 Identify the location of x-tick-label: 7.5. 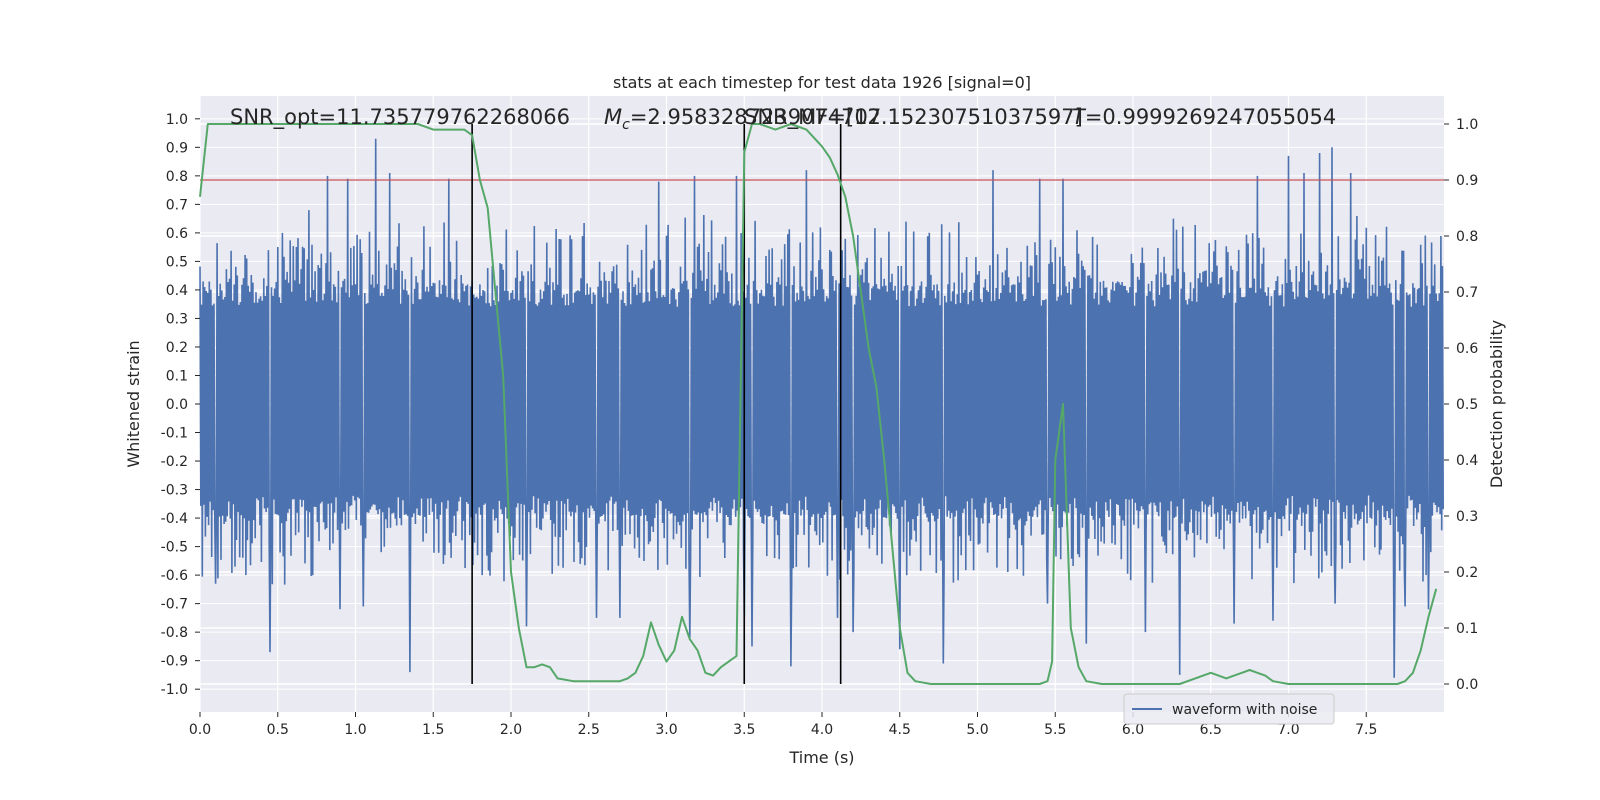
(1366, 730).